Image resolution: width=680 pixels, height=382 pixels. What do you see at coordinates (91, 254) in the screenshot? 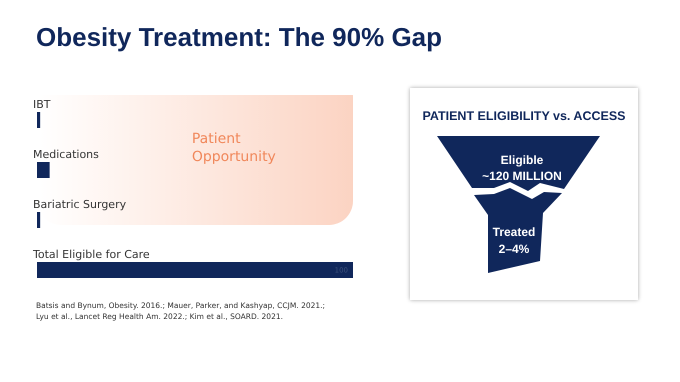
I see `y-tick-label: Total Eligible for Care` at bounding box center [91, 254].